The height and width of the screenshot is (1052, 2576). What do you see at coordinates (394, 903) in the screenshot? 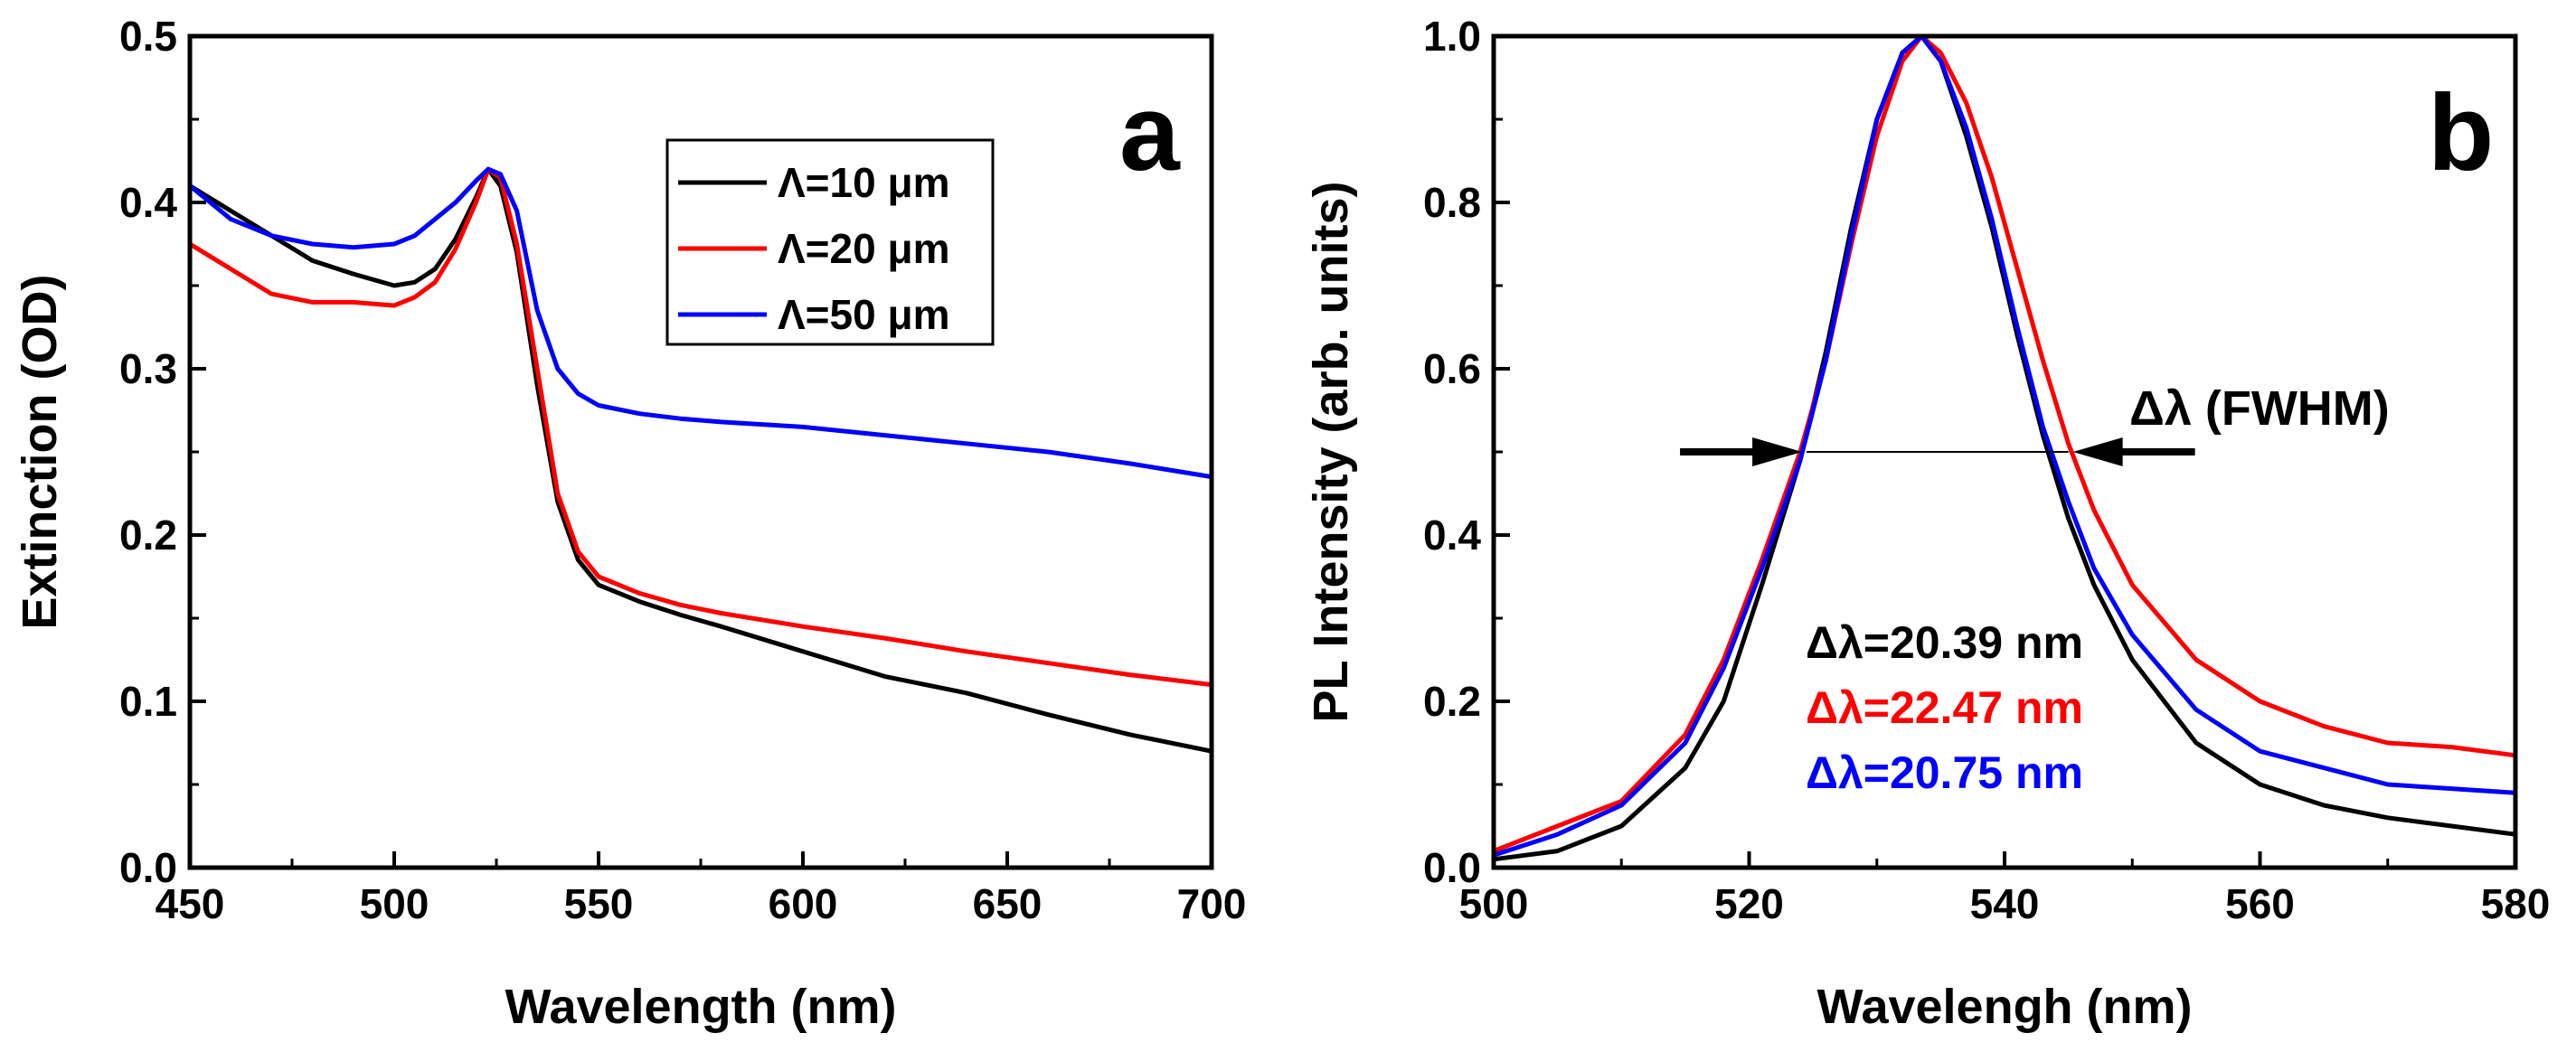
I see `panel-a-x-tick-label: 500` at bounding box center [394, 903].